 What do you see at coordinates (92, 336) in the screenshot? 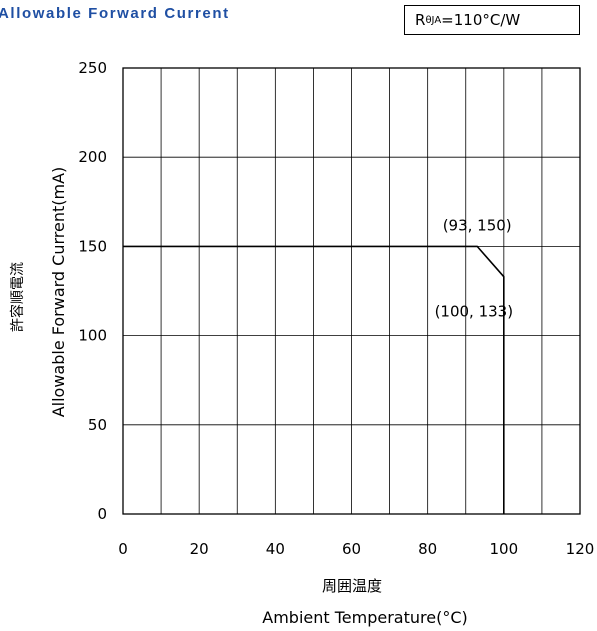
I see `y-tick-label: 100` at bounding box center [92, 336].